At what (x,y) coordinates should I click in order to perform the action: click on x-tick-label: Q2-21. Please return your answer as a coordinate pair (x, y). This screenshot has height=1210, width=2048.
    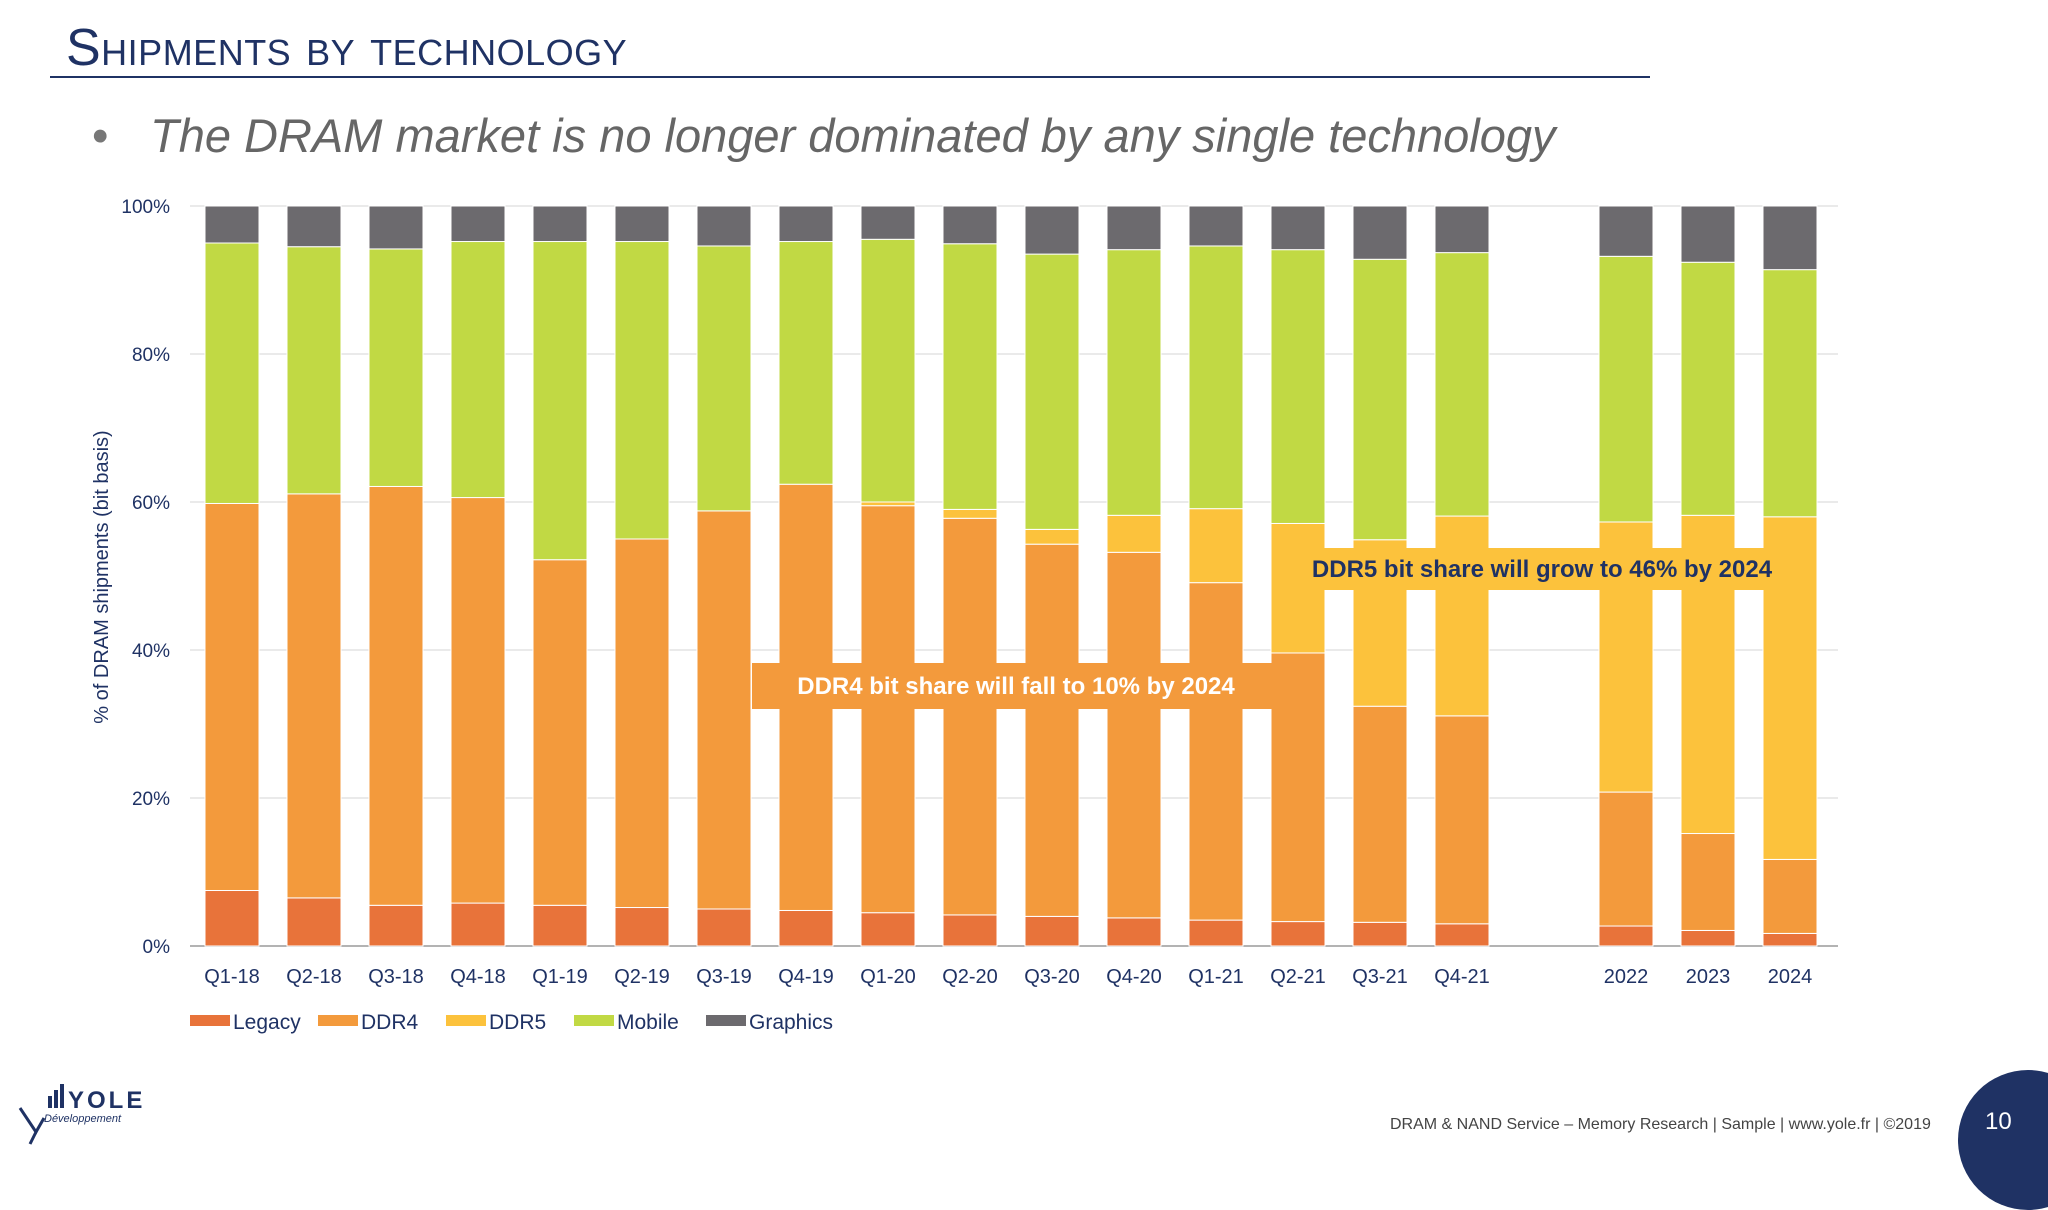
    Looking at the image, I should click on (1298, 977).